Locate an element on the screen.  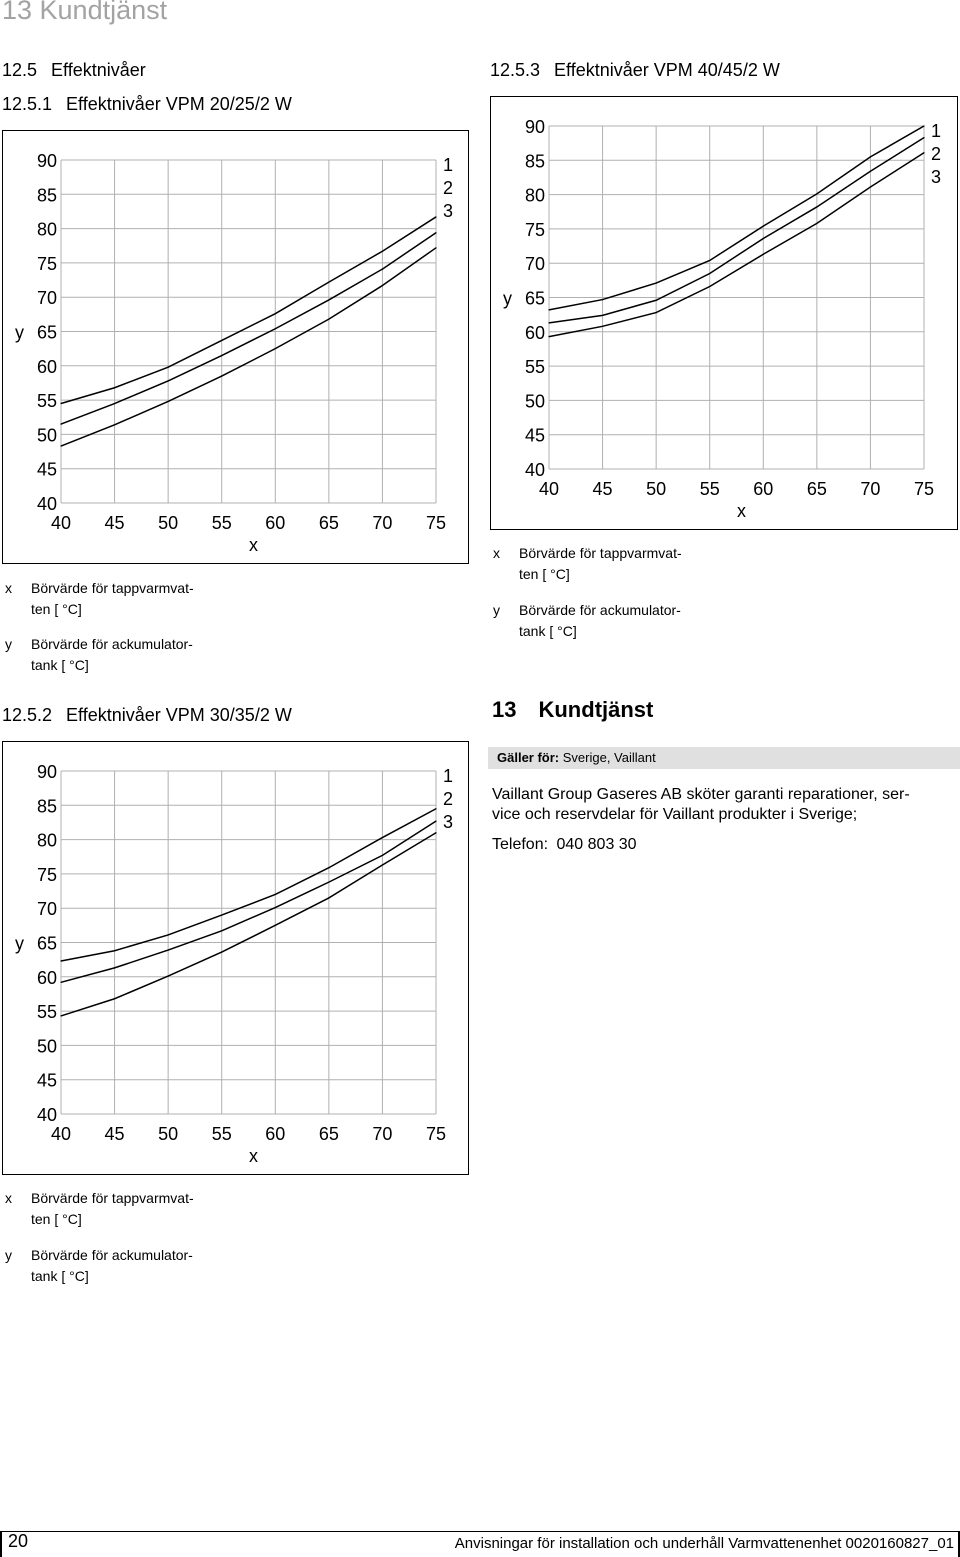
x-tick-label: 75 is located at coordinates (436, 1134).